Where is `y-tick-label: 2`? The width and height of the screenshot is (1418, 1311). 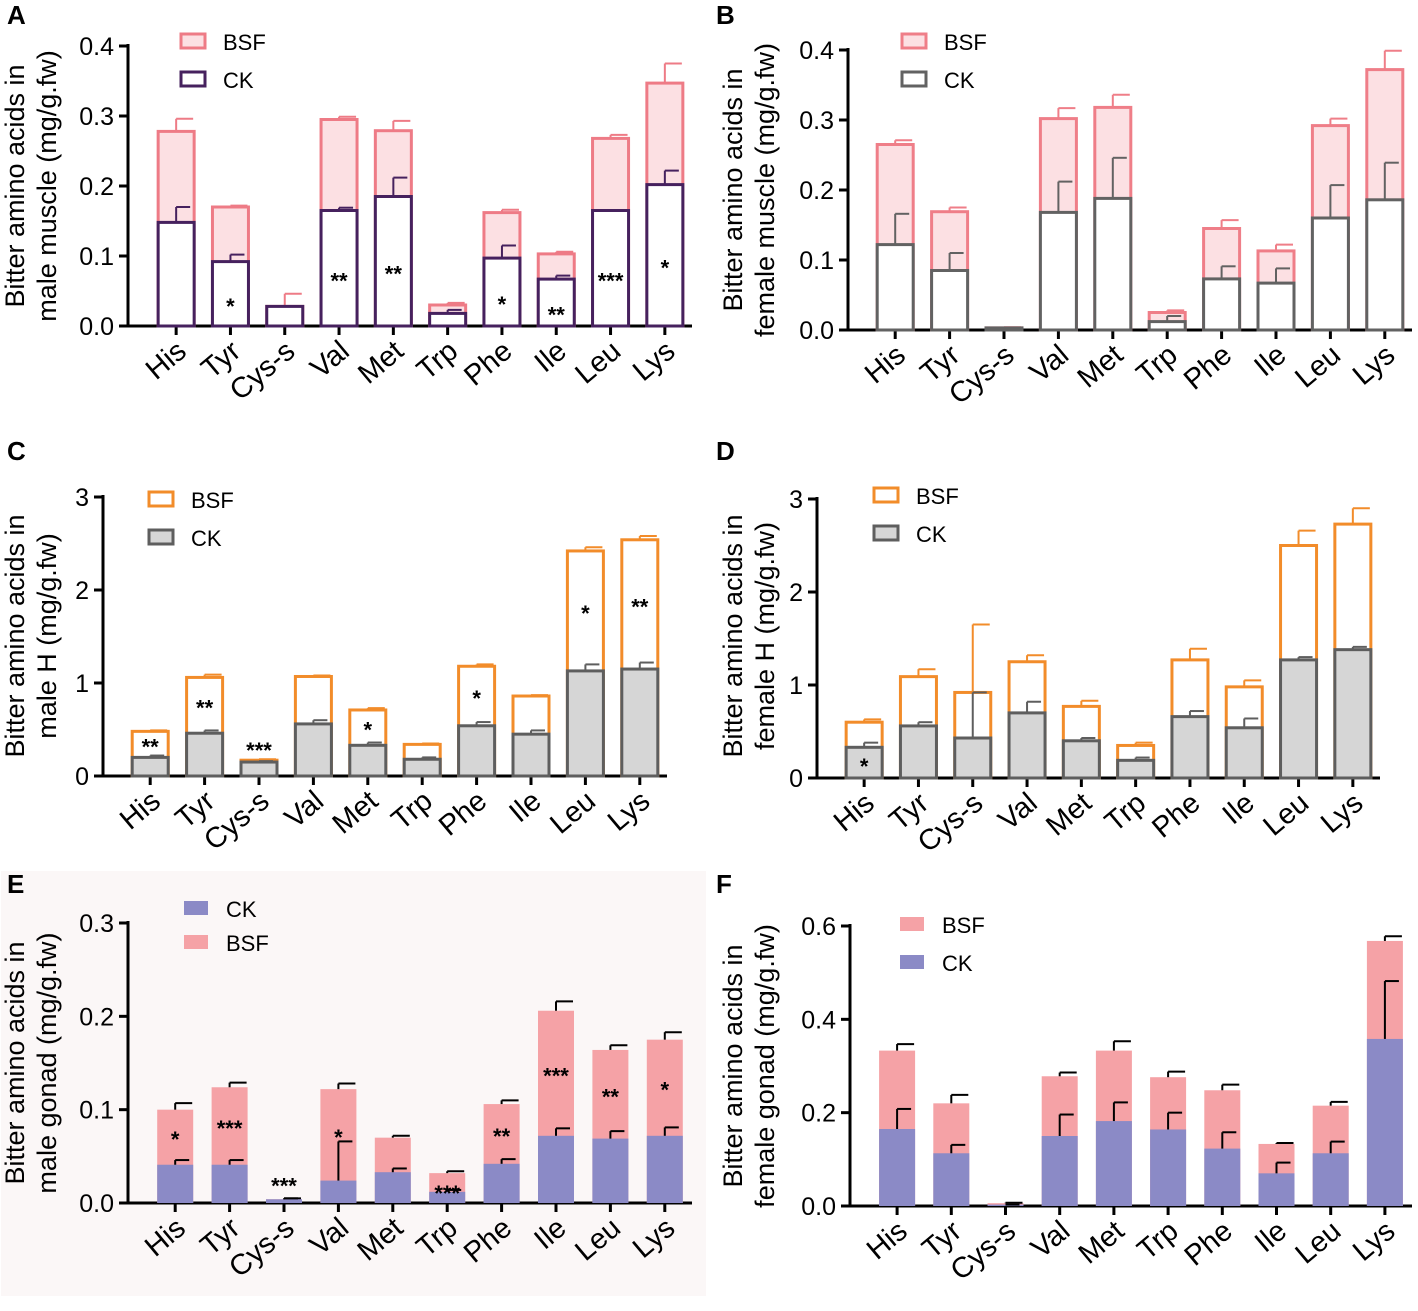 y-tick-label: 2 is located at coordinates (796, 593).